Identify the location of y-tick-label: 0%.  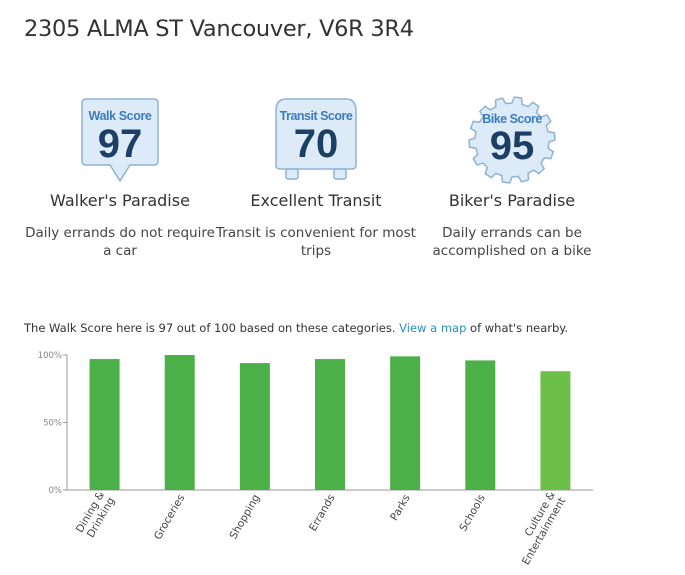
(56, 491).